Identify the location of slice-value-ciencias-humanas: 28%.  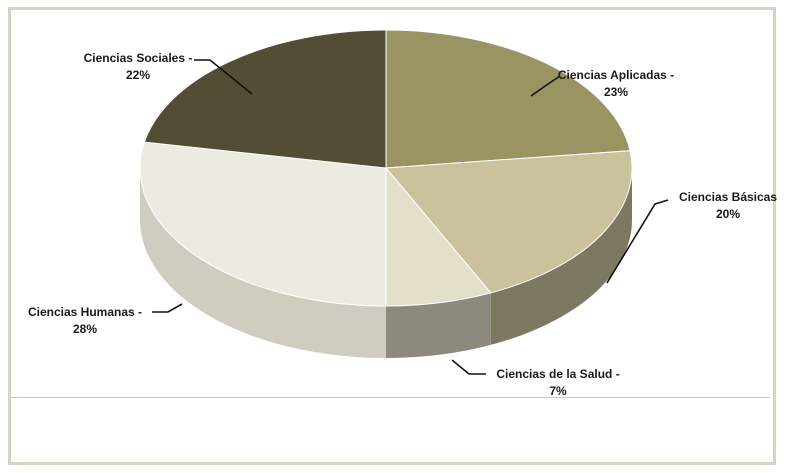
(85, 329).